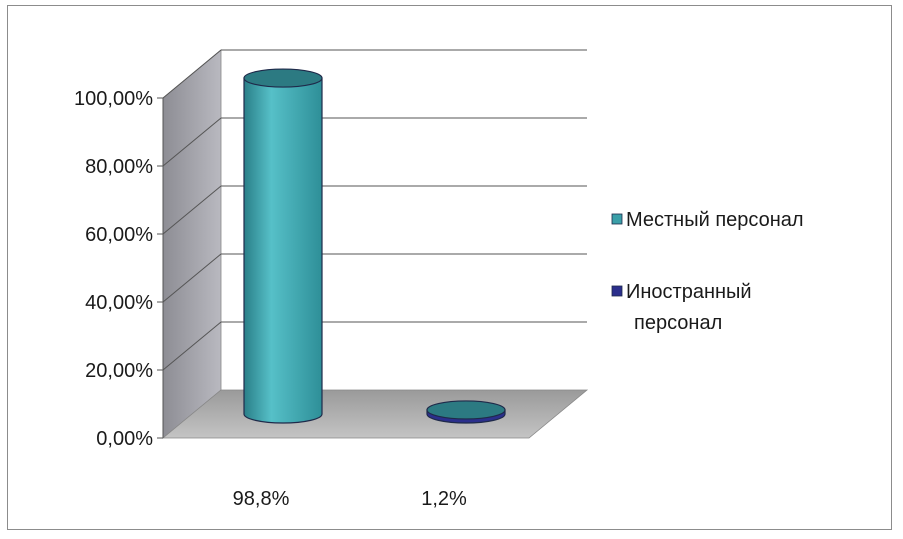 The height and width of the screenshot is (539, 903). Describe the element at coordinates (192, 244) in the screenshot. I see `chart-side-wall` at that location.